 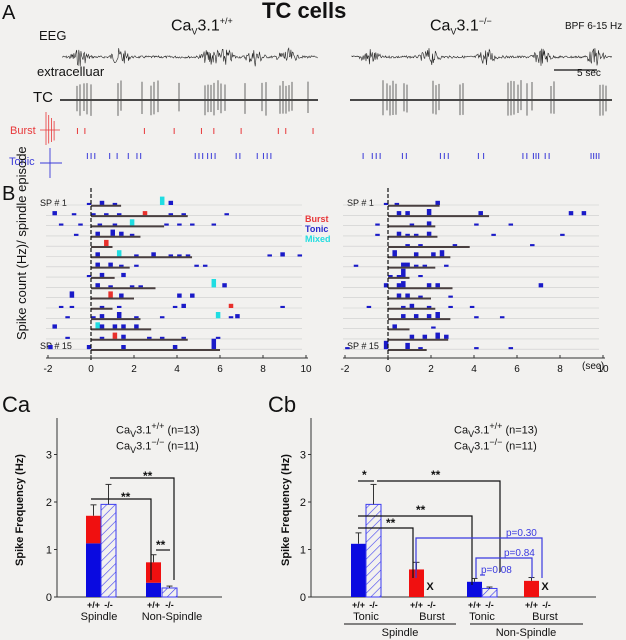 What do you see at coordinates (71, 71) in the screenshot?
I see `extracellular-label: extracelluar` at bounding box center [71, 71].